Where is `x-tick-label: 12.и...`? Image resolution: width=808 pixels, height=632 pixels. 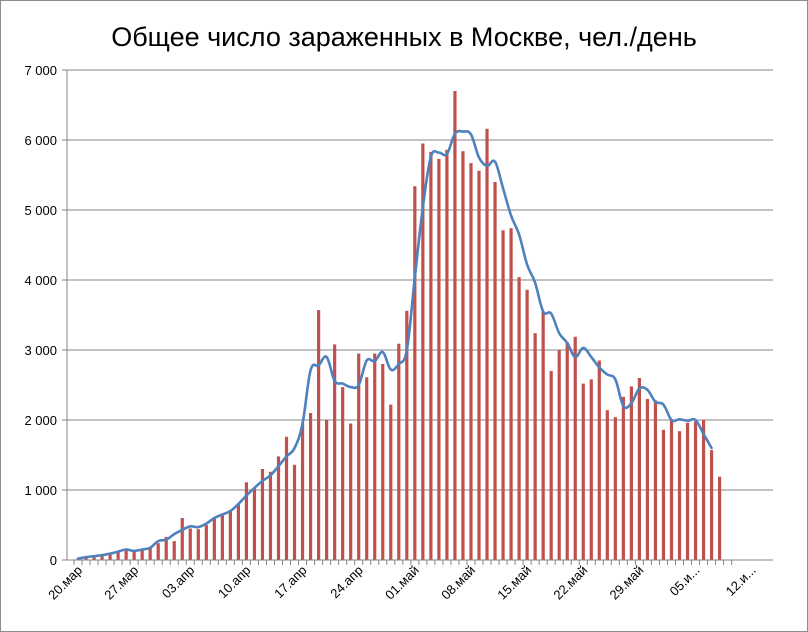
x-tick-label: 12.и... is located at coordinates (741, 581).